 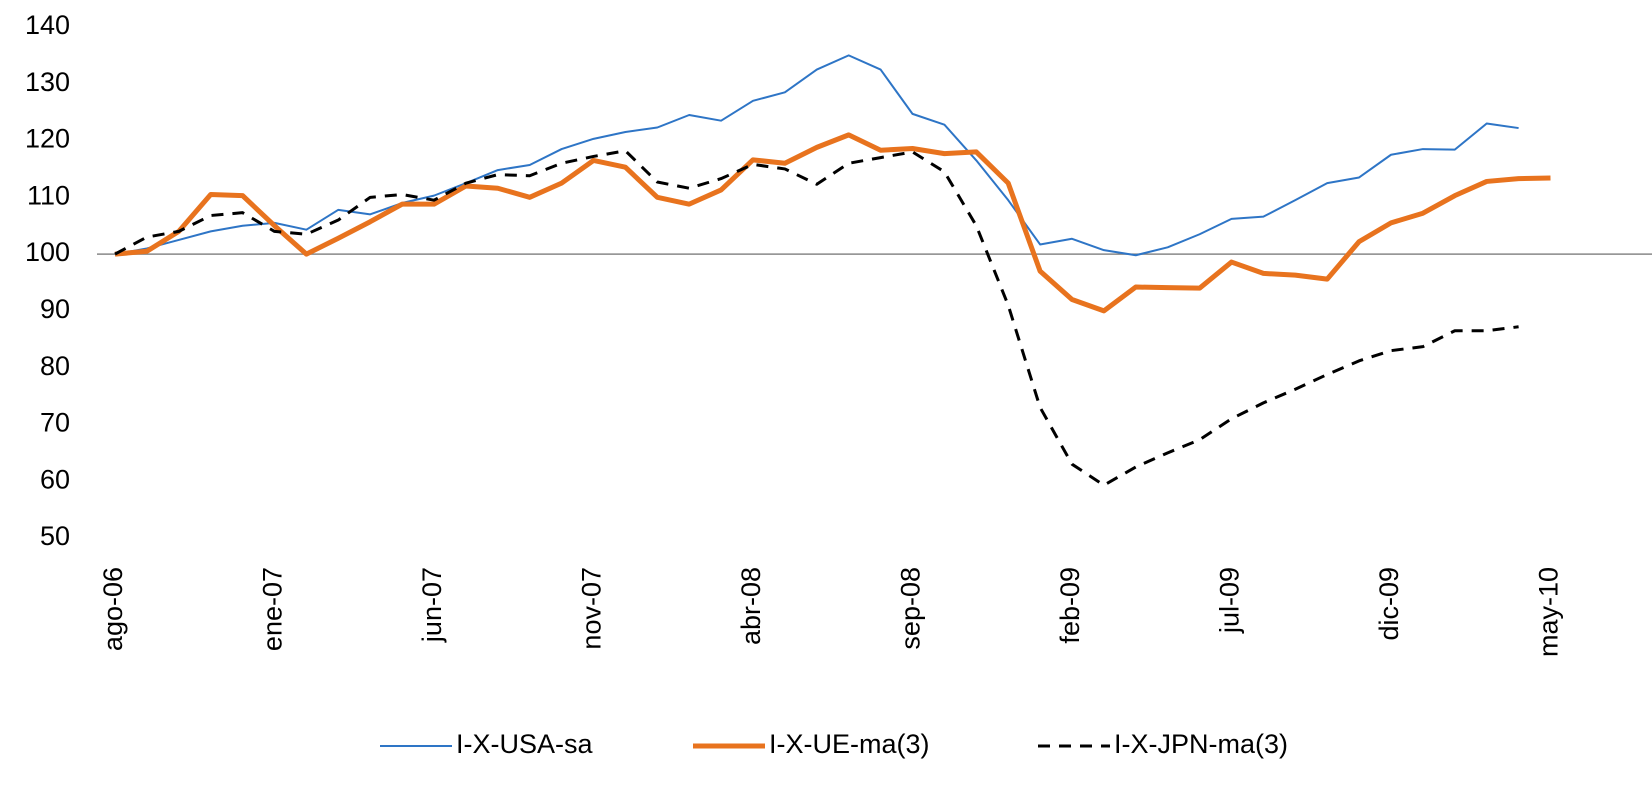 I want to click on y-tick-label: 50, so click(x=55, y=536).